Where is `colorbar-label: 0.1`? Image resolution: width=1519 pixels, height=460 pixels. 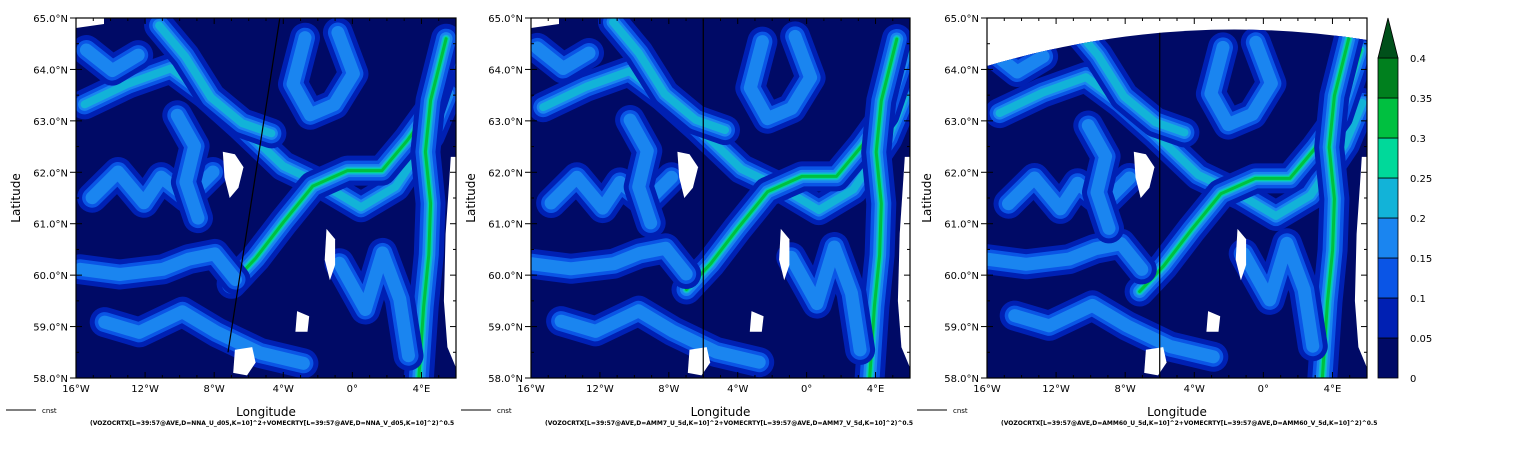 colorbar-label: 0.1 is located at coordinates (1418, 299).